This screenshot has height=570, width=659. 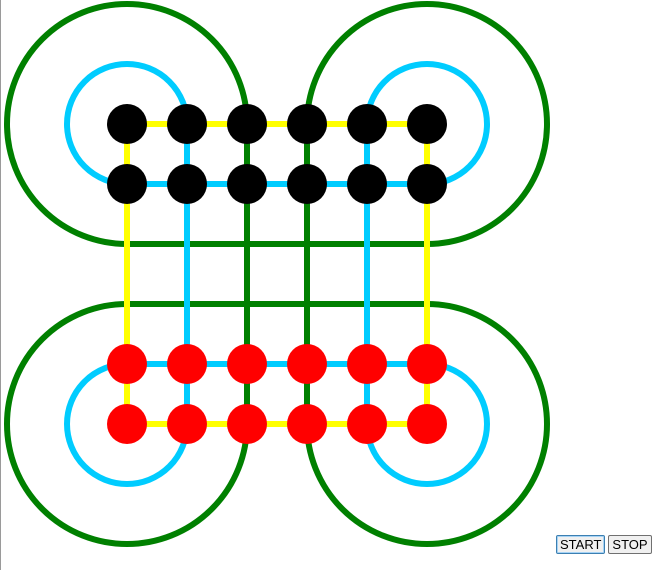 What do you see at coordinates (0, 285) in the screenshot?
I see `page-left-border` at bounding box center [0, 285].